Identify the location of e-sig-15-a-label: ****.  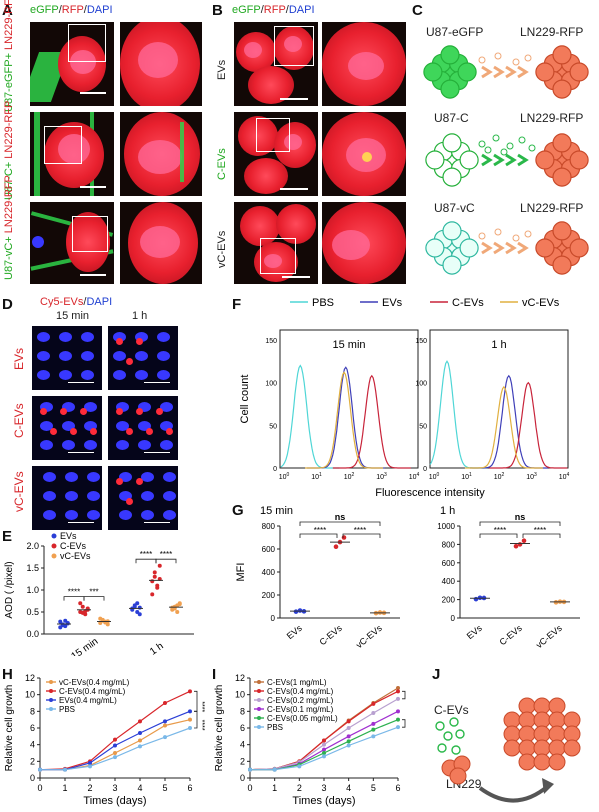
(74, 592).